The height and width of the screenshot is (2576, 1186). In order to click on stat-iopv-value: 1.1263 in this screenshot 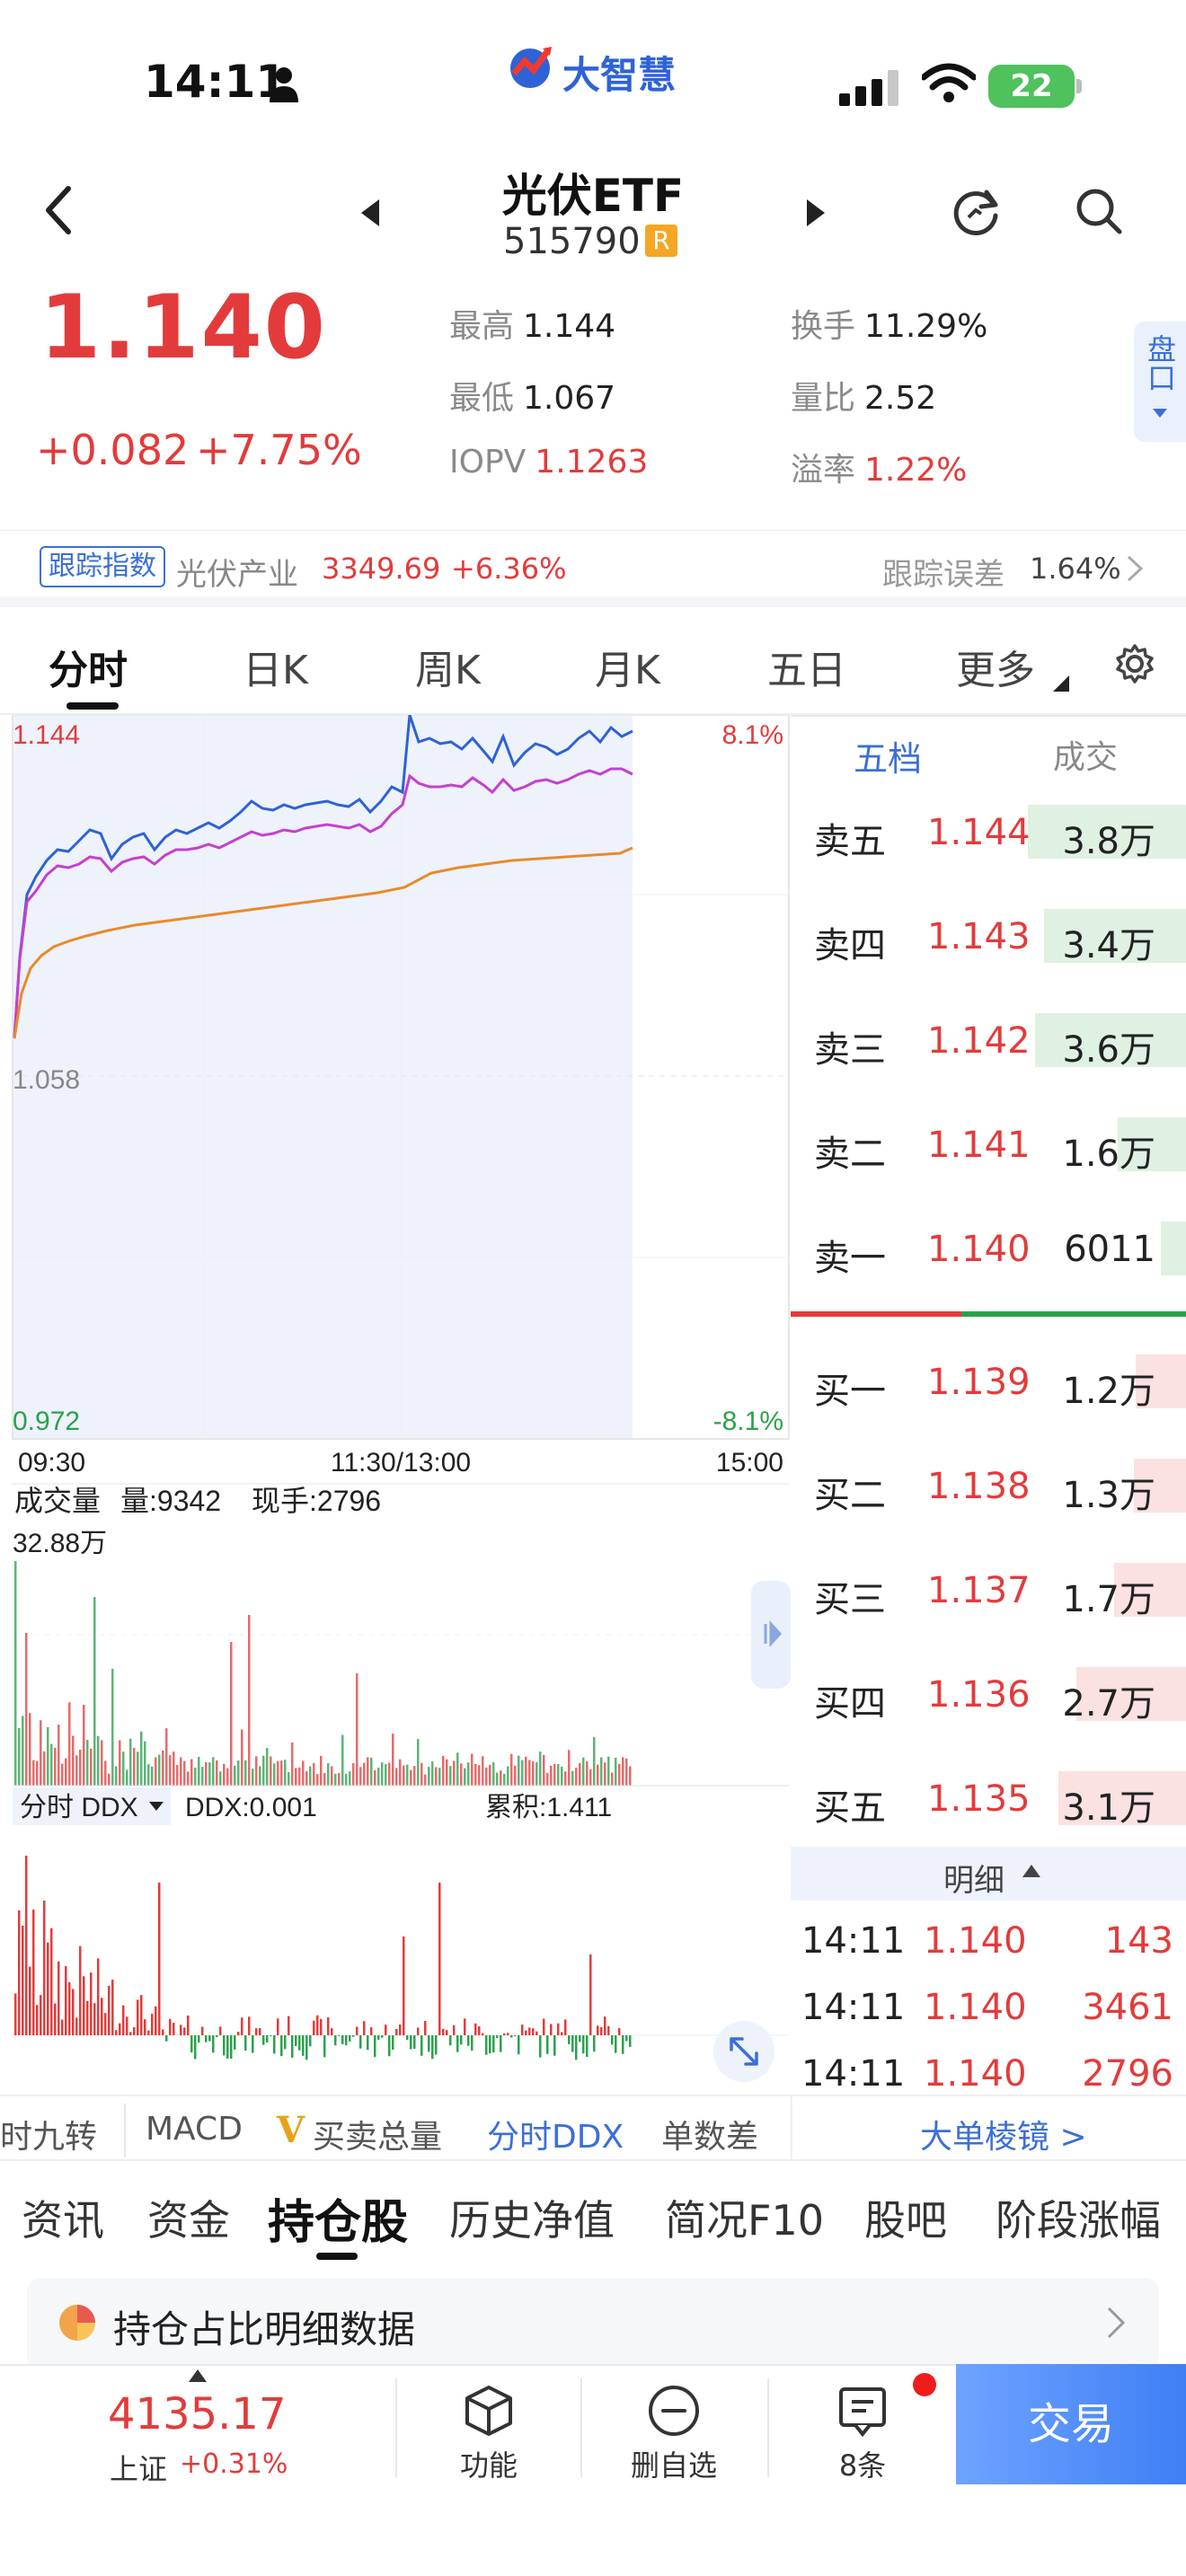, I will do `click(592, 462)`.